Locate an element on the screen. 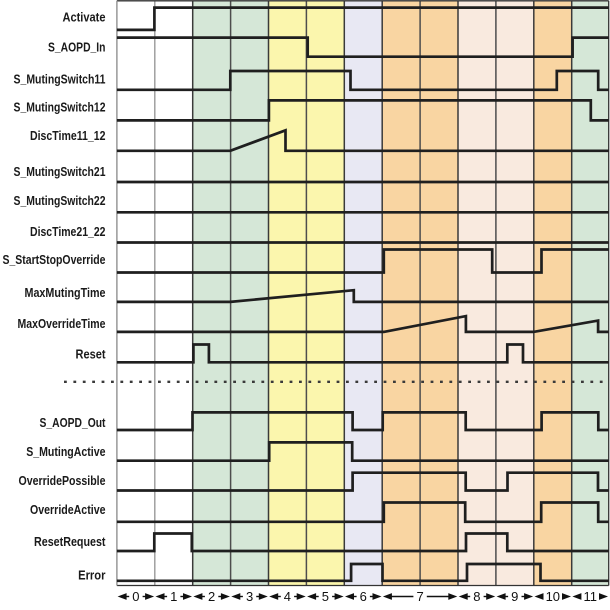 Image resolution: width=610 pixels, height=610 pixels. svg-text: DiscTime11_12 is located at coordinates (68, 135).